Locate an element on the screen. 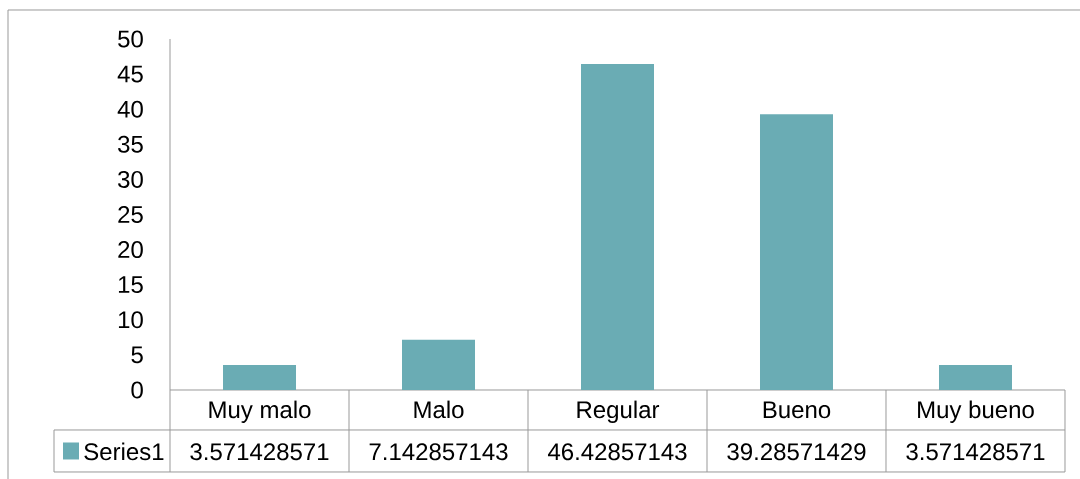 The width and height of the screenshot is (1080, 479). x-tick-label: Muy malo is located at coordinates (260, 411).